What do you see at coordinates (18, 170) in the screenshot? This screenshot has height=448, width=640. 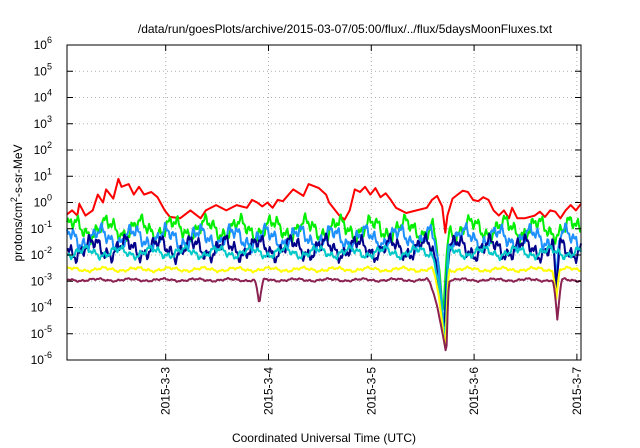 I see `y-axis-label-rest: -s-sr-MeV` at bounding box center [18, 170].